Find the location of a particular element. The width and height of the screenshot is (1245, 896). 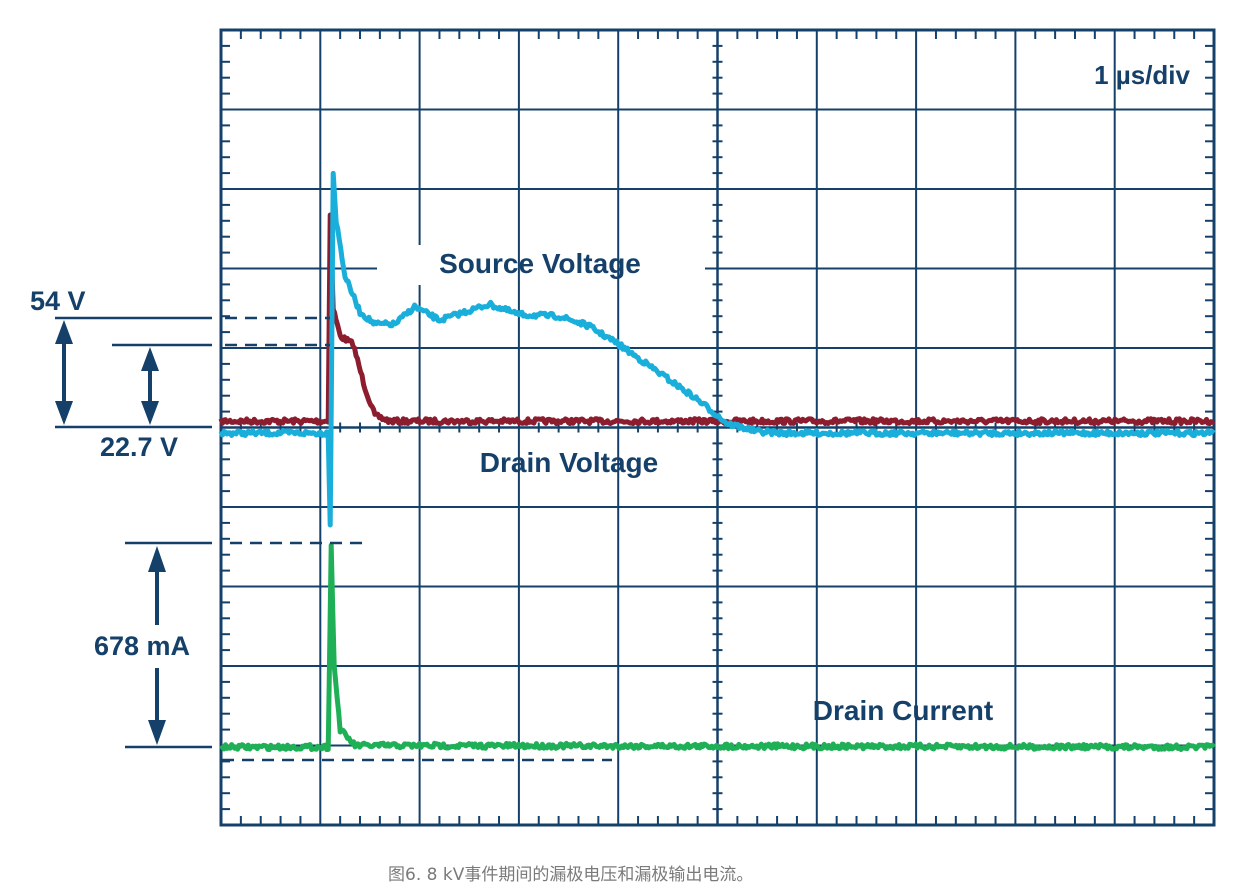

series-label-drain-voltage: Drain Voltage is located at coordinates (569, 462).